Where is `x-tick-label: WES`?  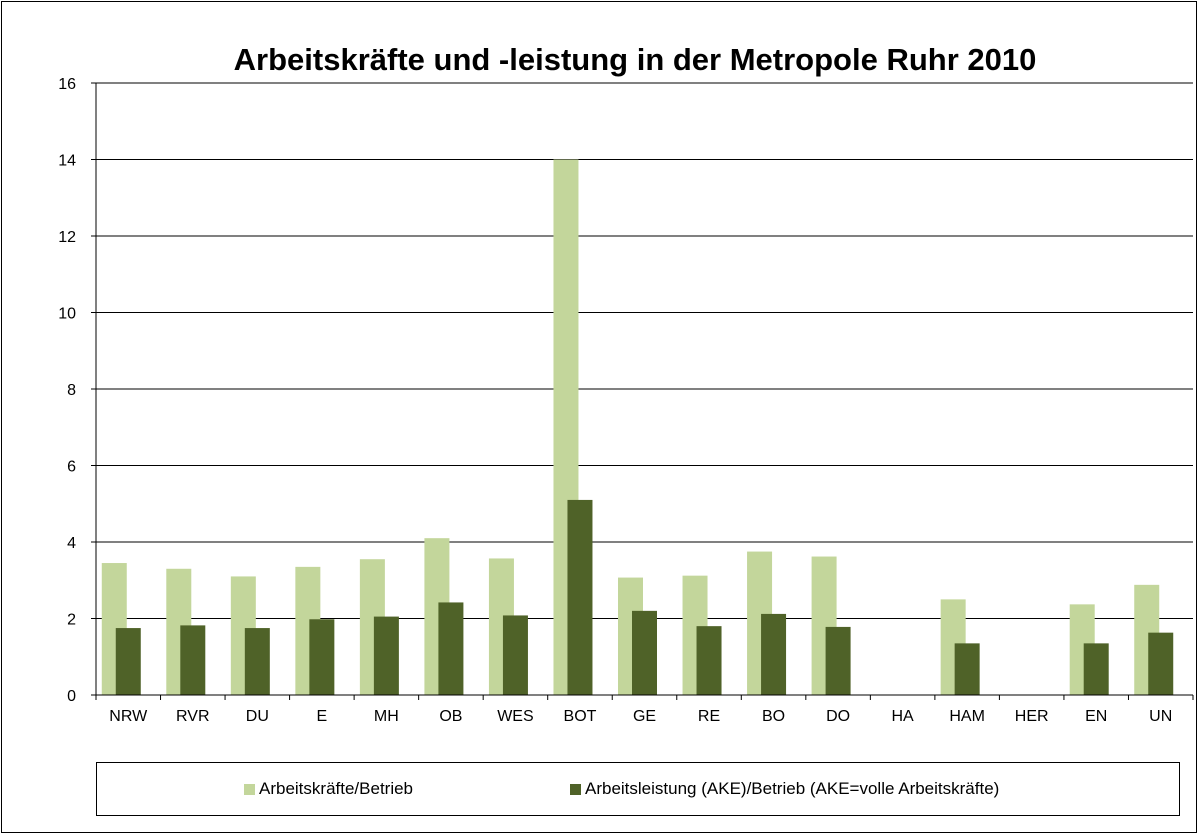 x-tick-label: WES is located at coordinates (515, 716).